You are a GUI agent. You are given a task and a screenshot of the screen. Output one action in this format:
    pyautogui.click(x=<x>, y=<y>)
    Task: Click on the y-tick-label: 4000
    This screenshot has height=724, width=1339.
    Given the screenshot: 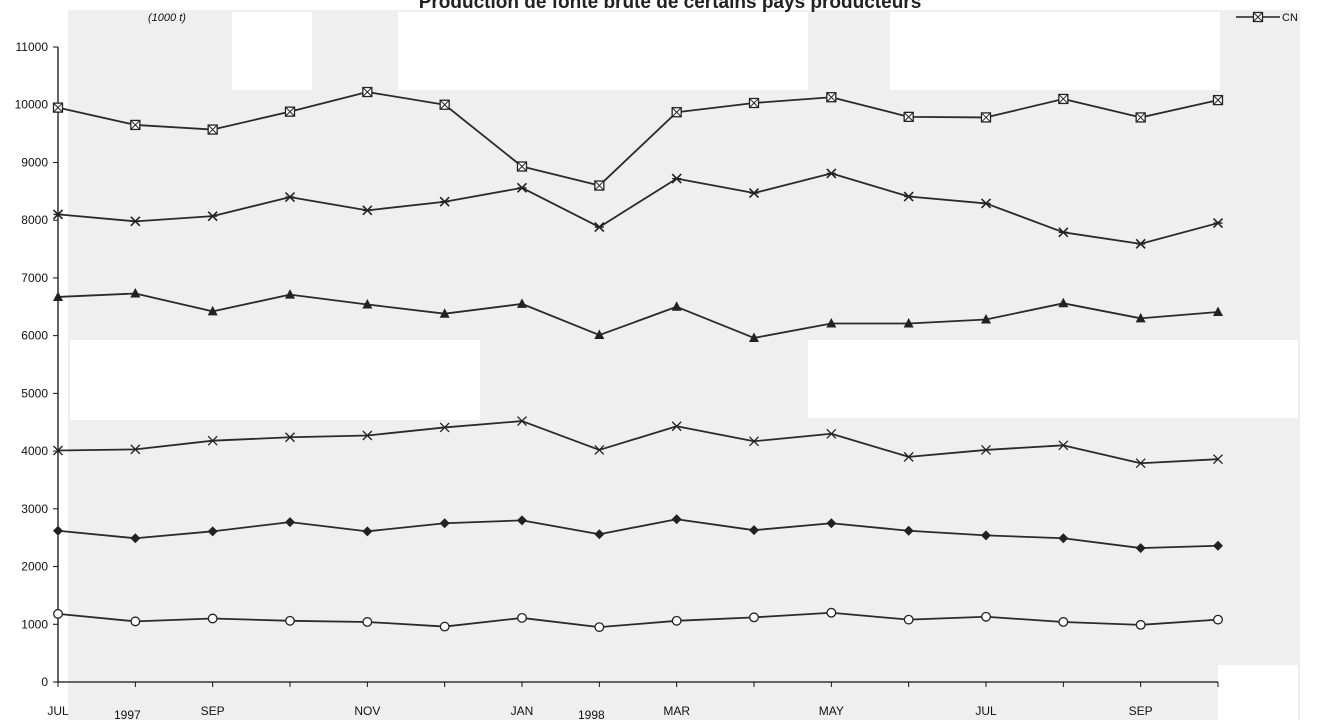 What is the action you would take?
    pyautogui.click(x=34, y=451)
    